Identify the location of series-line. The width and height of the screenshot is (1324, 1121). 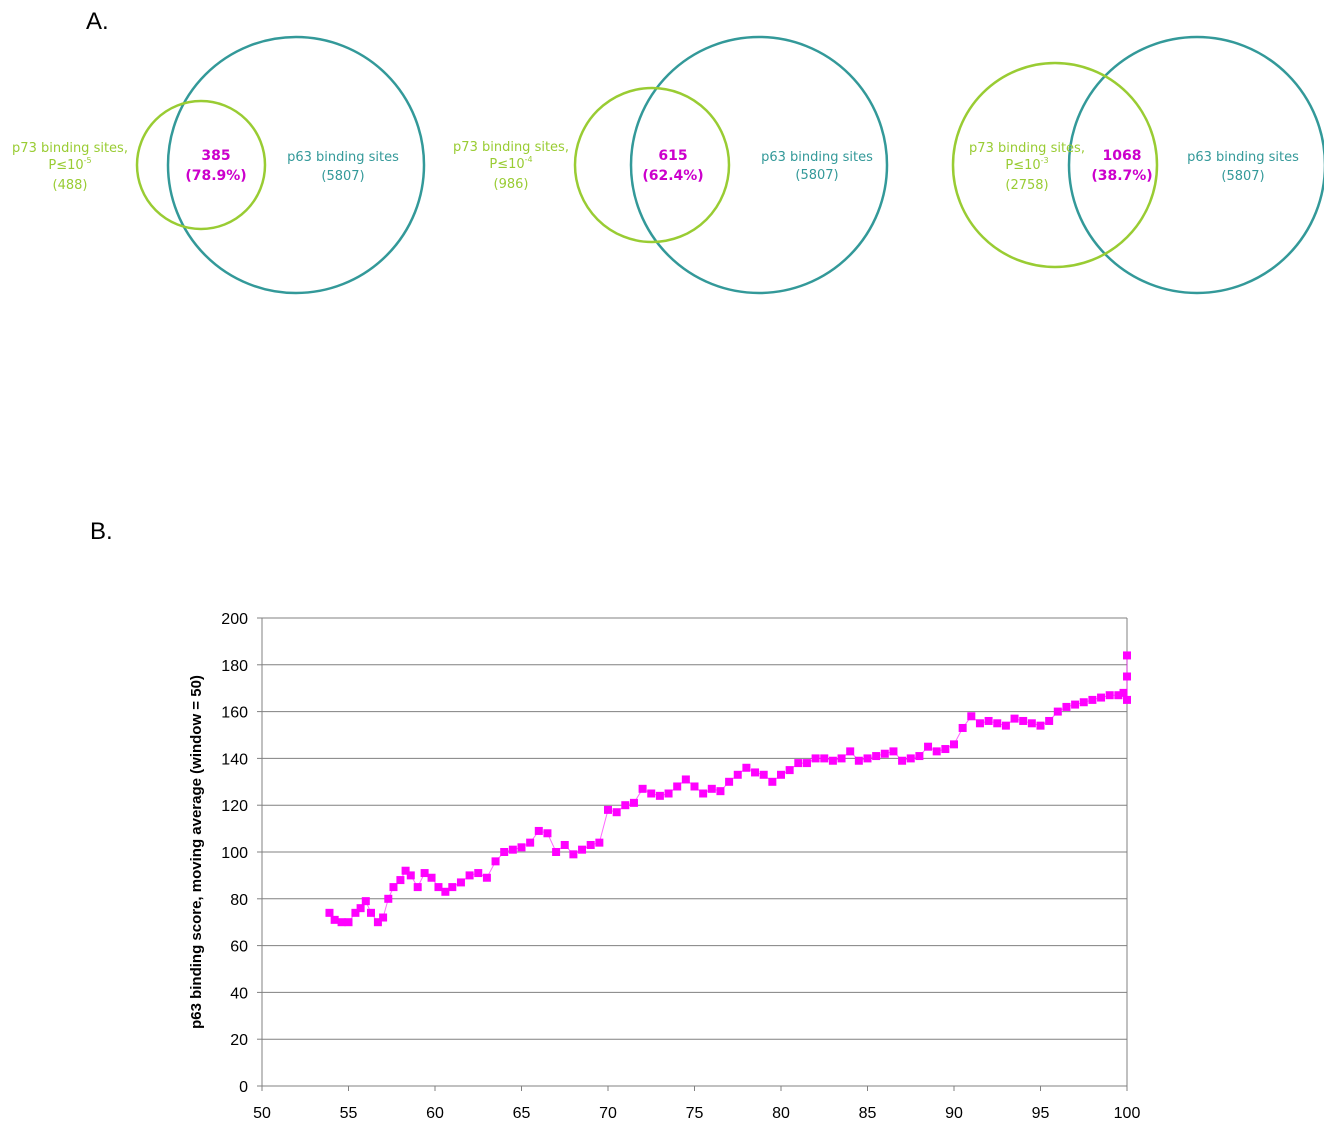
(728, 789).